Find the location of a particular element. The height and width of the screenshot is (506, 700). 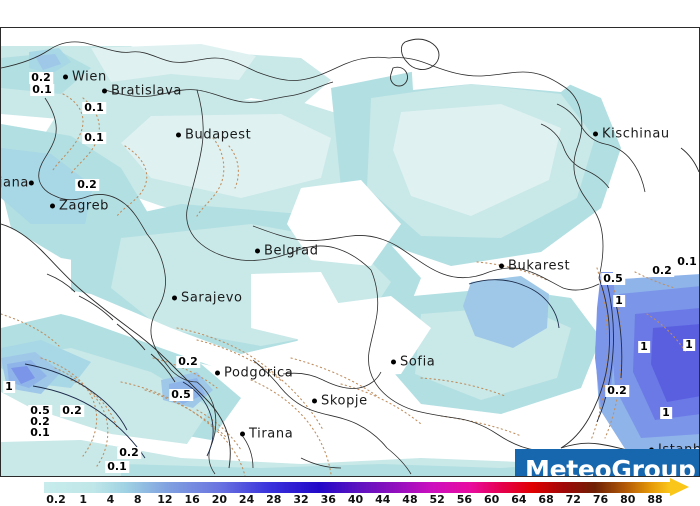

colorbar-tick: 56 is located at coordinates (464, 499).